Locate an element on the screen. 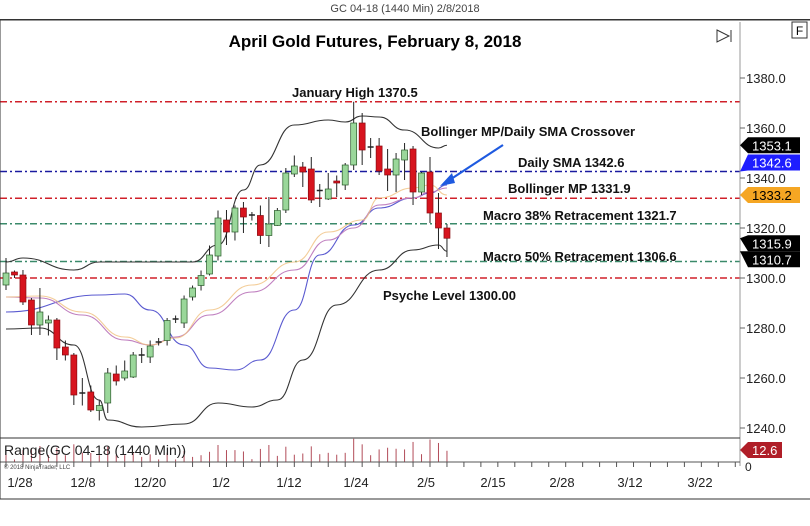  y-tick-label: 1280.0 is located at coordinates (766, 328).